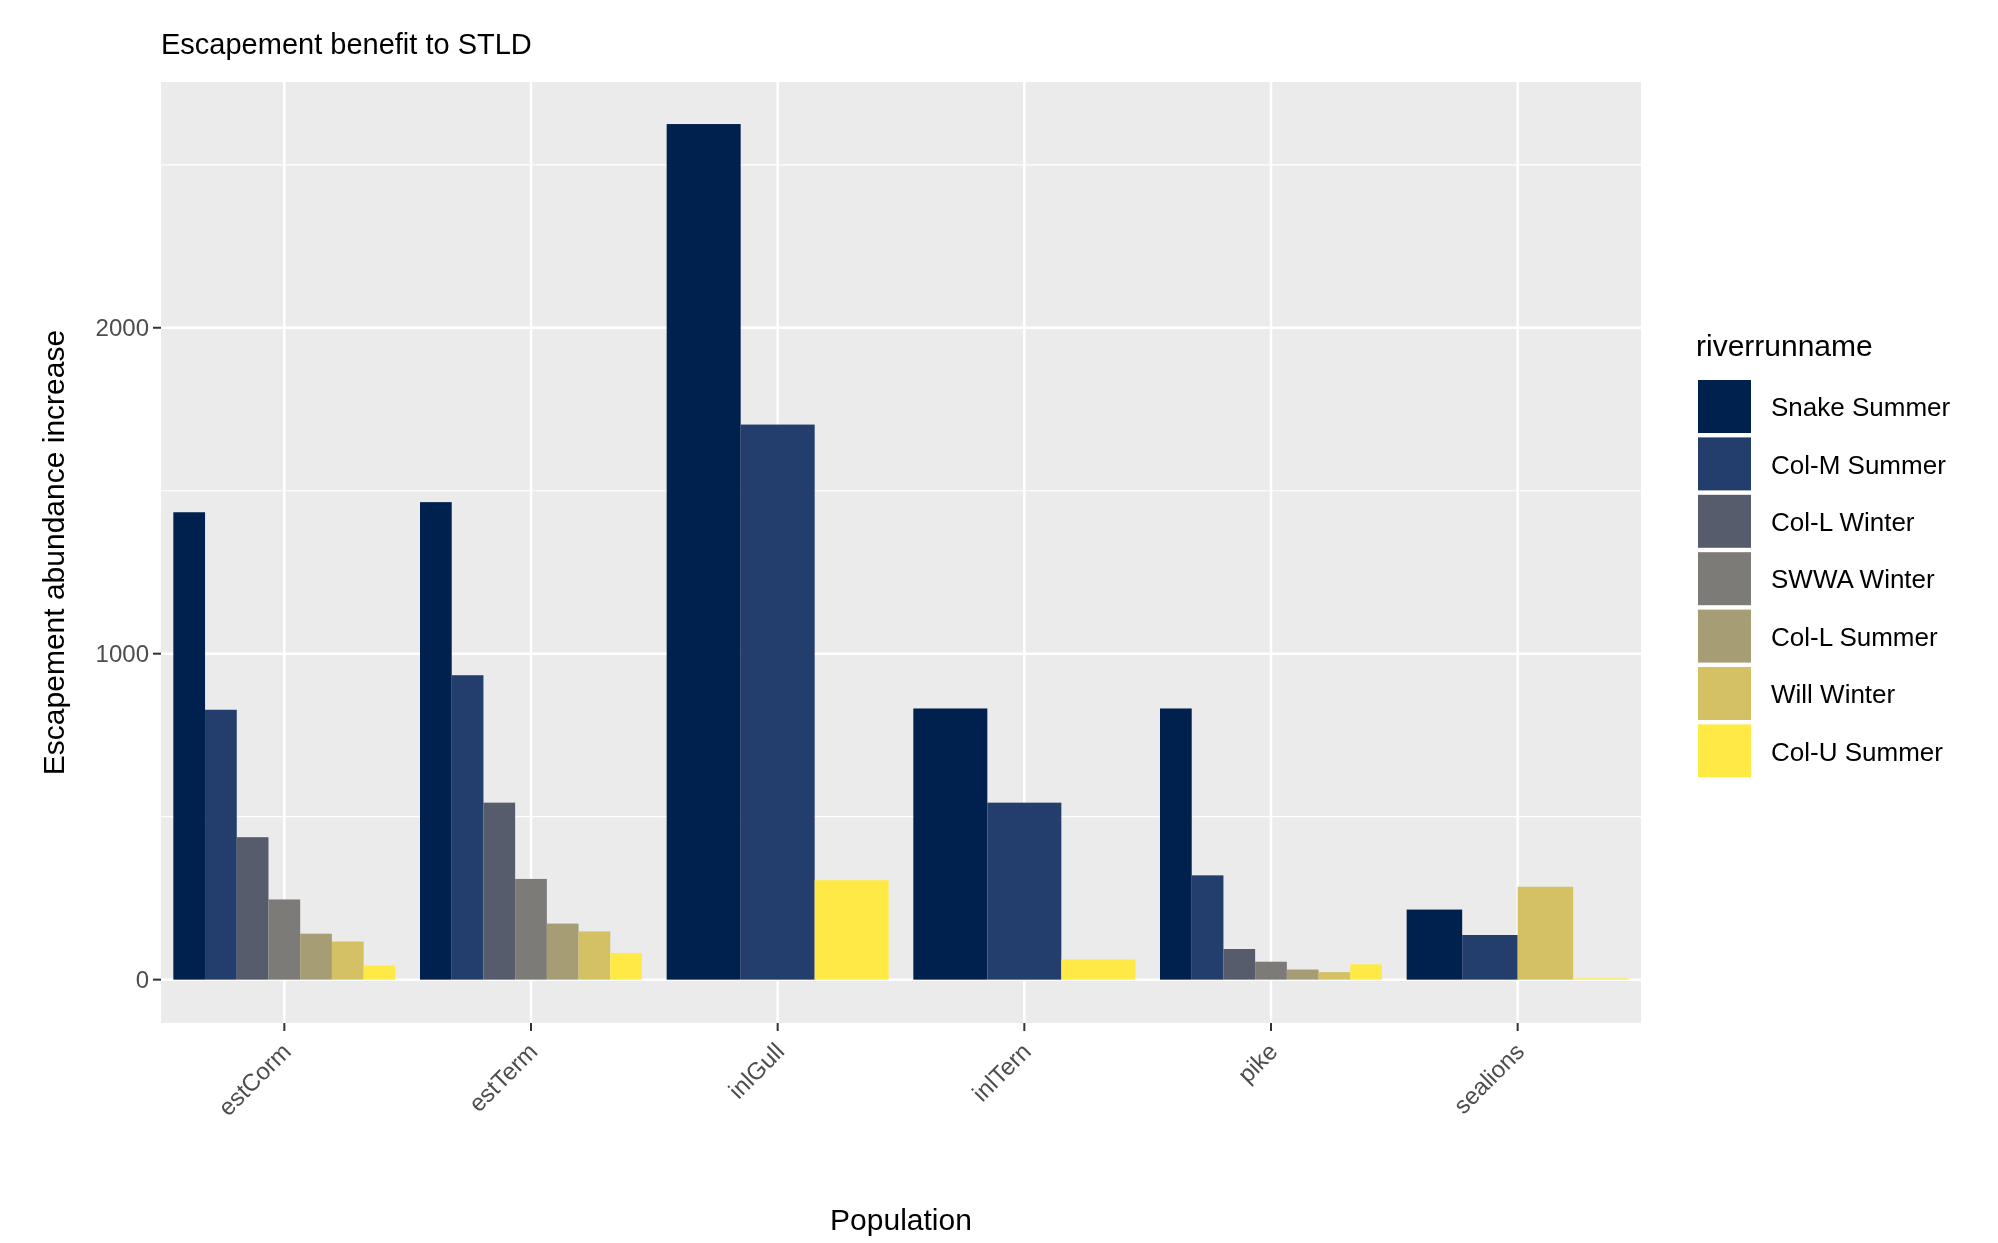 The image size is (1998, 1243). What do you see at coordinates (346, 44) in the screenshot?
I see `chart-title: Escapement benefit to STLD` at bounding box center [346, 44].